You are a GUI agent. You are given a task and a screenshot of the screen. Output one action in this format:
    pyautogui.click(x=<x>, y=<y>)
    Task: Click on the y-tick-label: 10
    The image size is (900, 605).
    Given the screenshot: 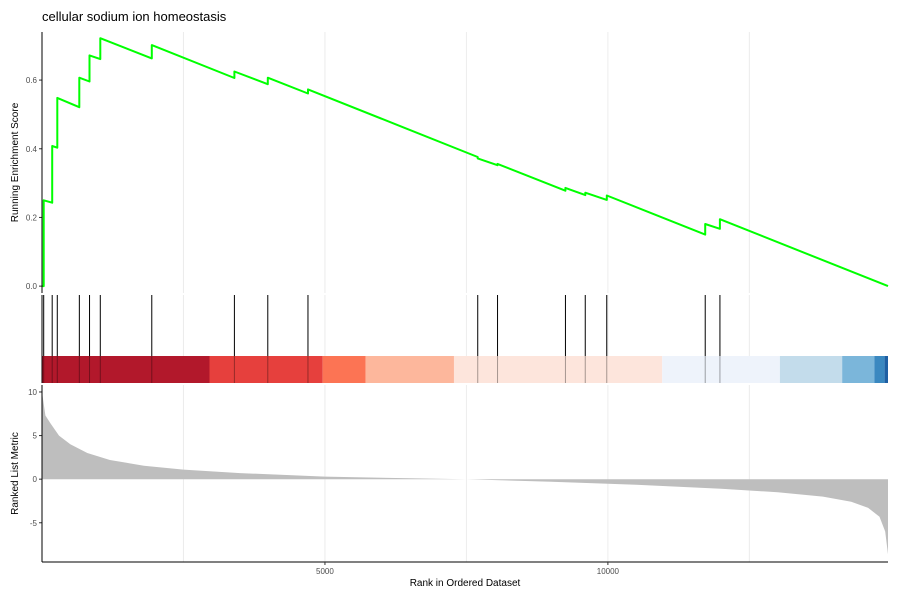 What is the action you would take?
    pyautogui.click(x=32, y=392)
    